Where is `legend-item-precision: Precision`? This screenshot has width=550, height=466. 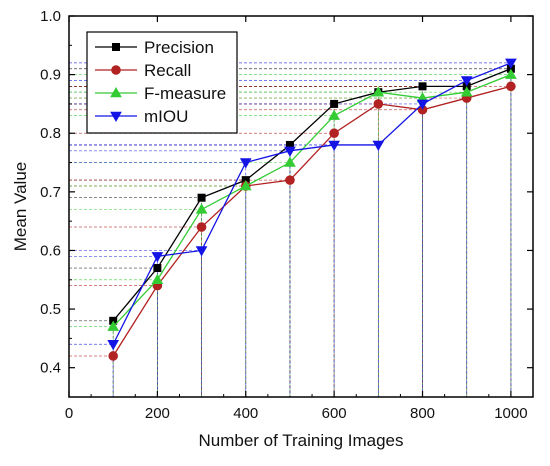 legend-item-precision: Precision is located at coordinates (154, 47).